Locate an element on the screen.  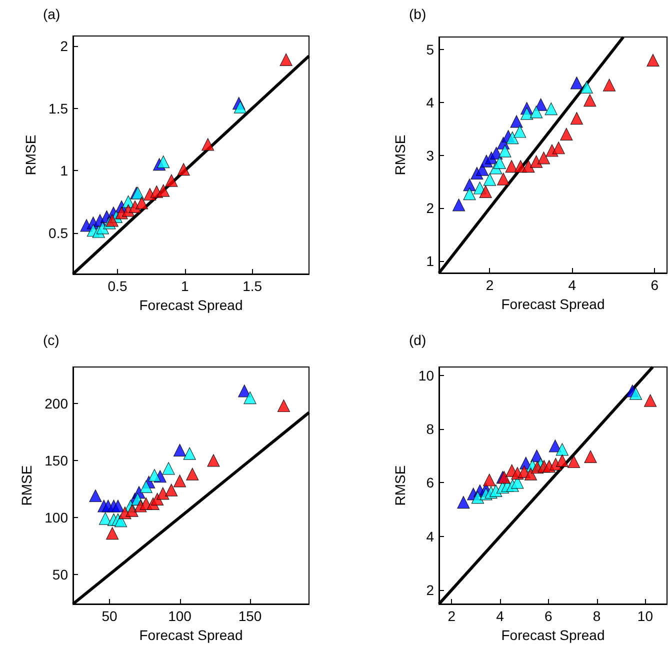
y-tick-label: 200 is located at coordinates (56, 403).